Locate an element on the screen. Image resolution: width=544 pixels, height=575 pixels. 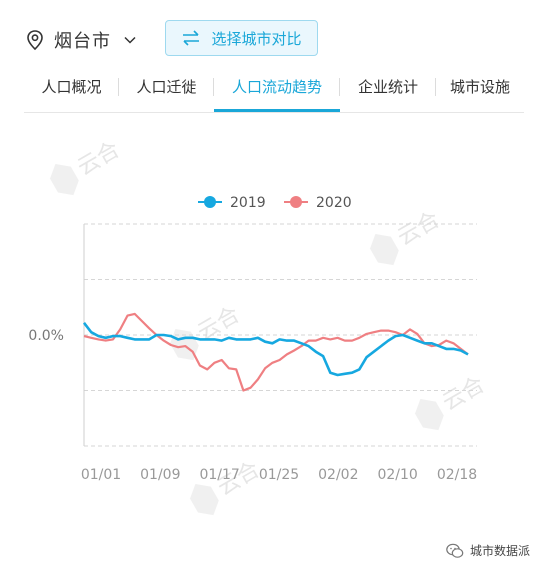
tab-bar: 人口概况 人口迁徙 人口流动趋势 企业统计 城市设施 is located at coordinates (274, 91).